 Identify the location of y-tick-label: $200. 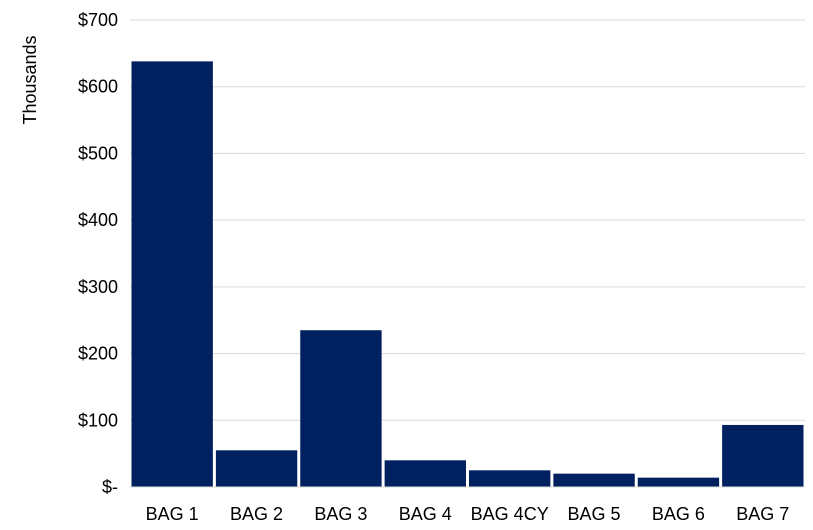
(98, 354).